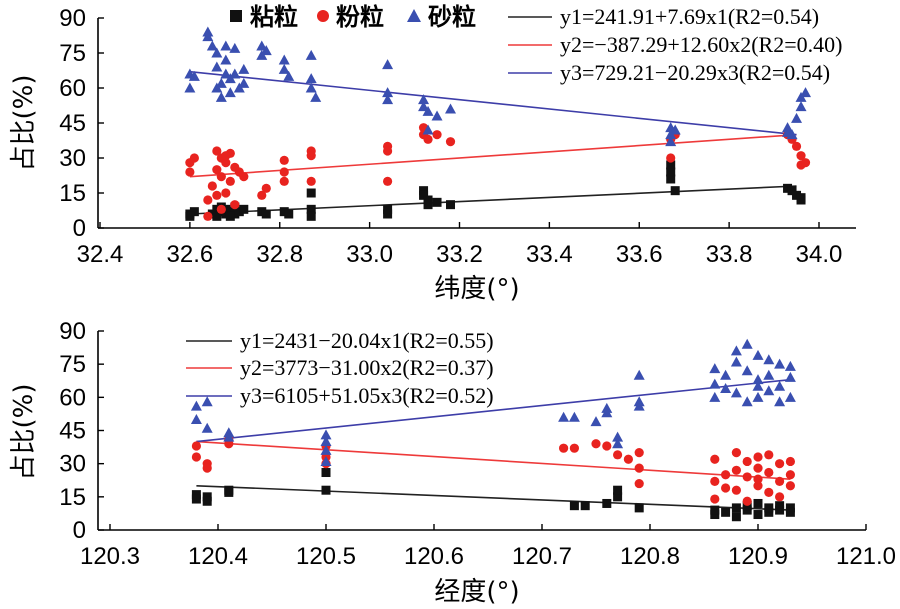  Describe the element at coordinates (79, 228) in the screenshot. I see `y-tick-label: 0` at that location.